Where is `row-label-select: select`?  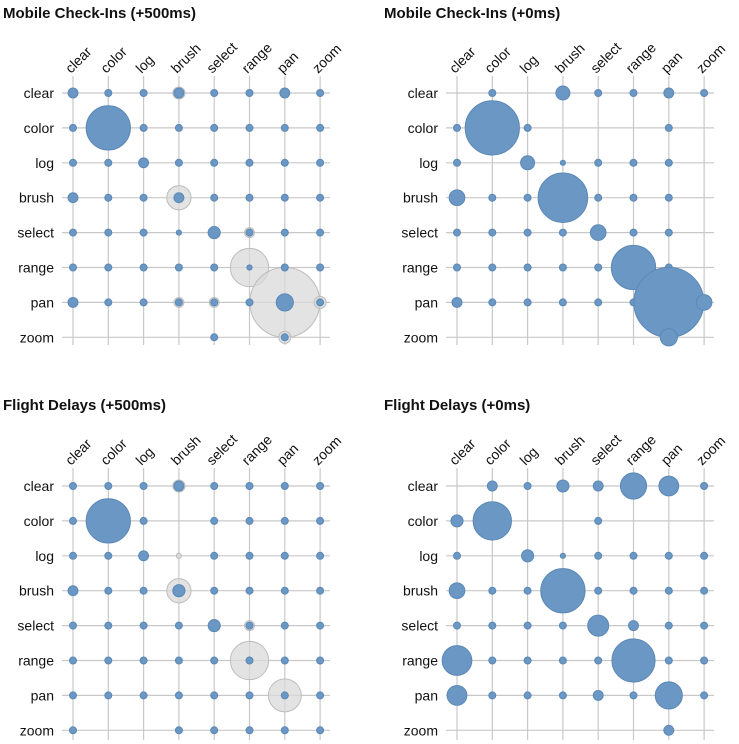
row-label-select: select is located at coordinates (419, 233).